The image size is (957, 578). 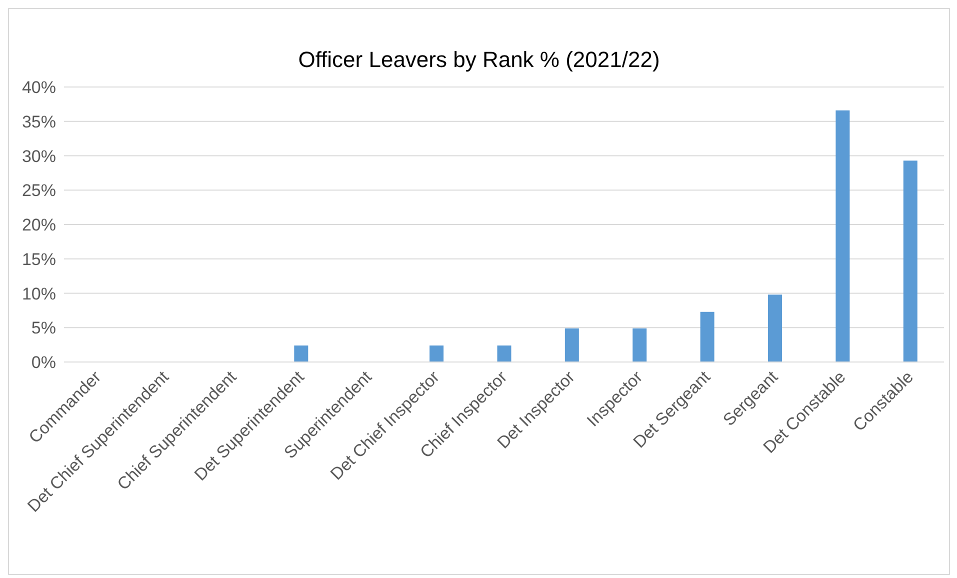 I want to click on y-tick-label: 40%, so click(x=39, y=88).